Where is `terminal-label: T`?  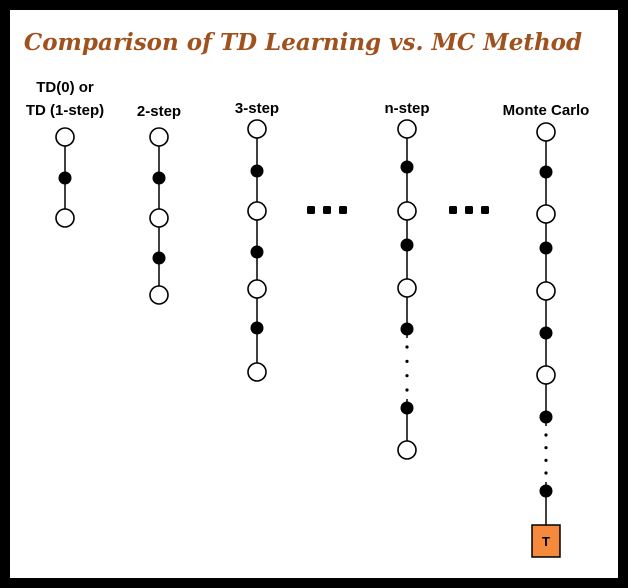 terminal-label: T is located at coordinates (546, 541).